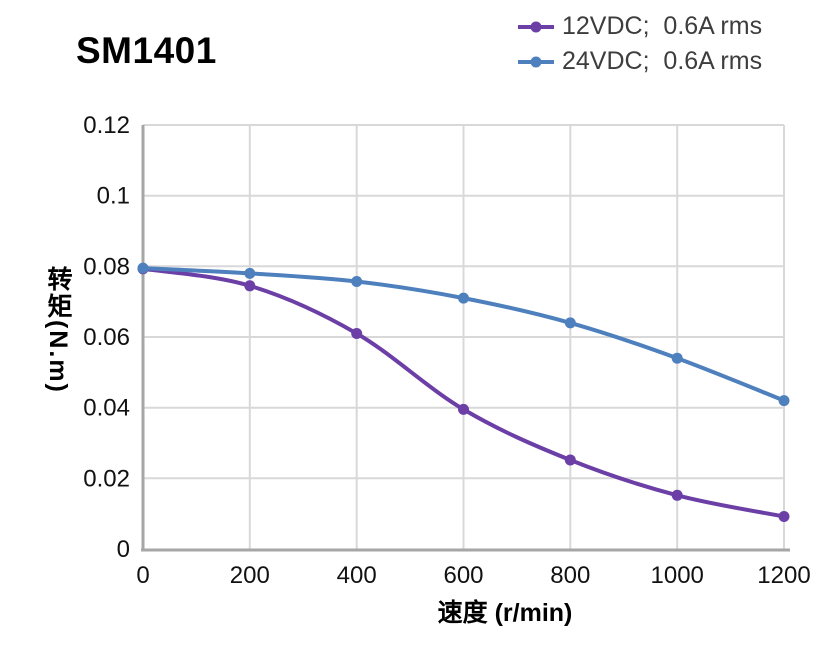  Describe the element at coordinates (662, 26) in the screenshot. I see `legend-label-12vdc: 12VDC; 0.6A rms` at that location.